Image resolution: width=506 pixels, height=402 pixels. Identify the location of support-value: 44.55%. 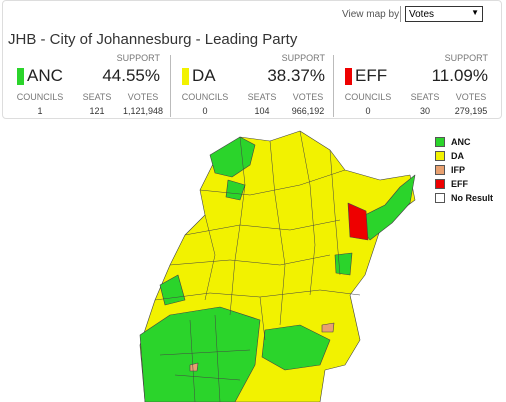
(131, 75).